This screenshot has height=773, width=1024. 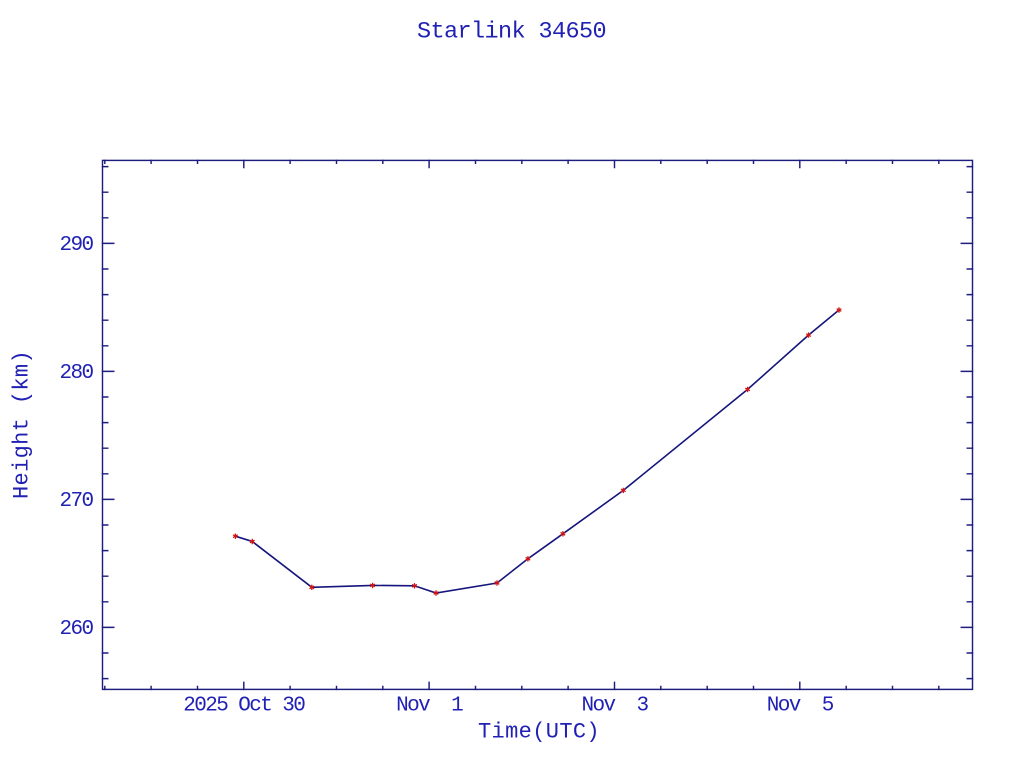 What do you see at coordinates (539, 732) in the screenshot?
I see `svg-text: Time(UTC)` at bounding box center [539, 732].